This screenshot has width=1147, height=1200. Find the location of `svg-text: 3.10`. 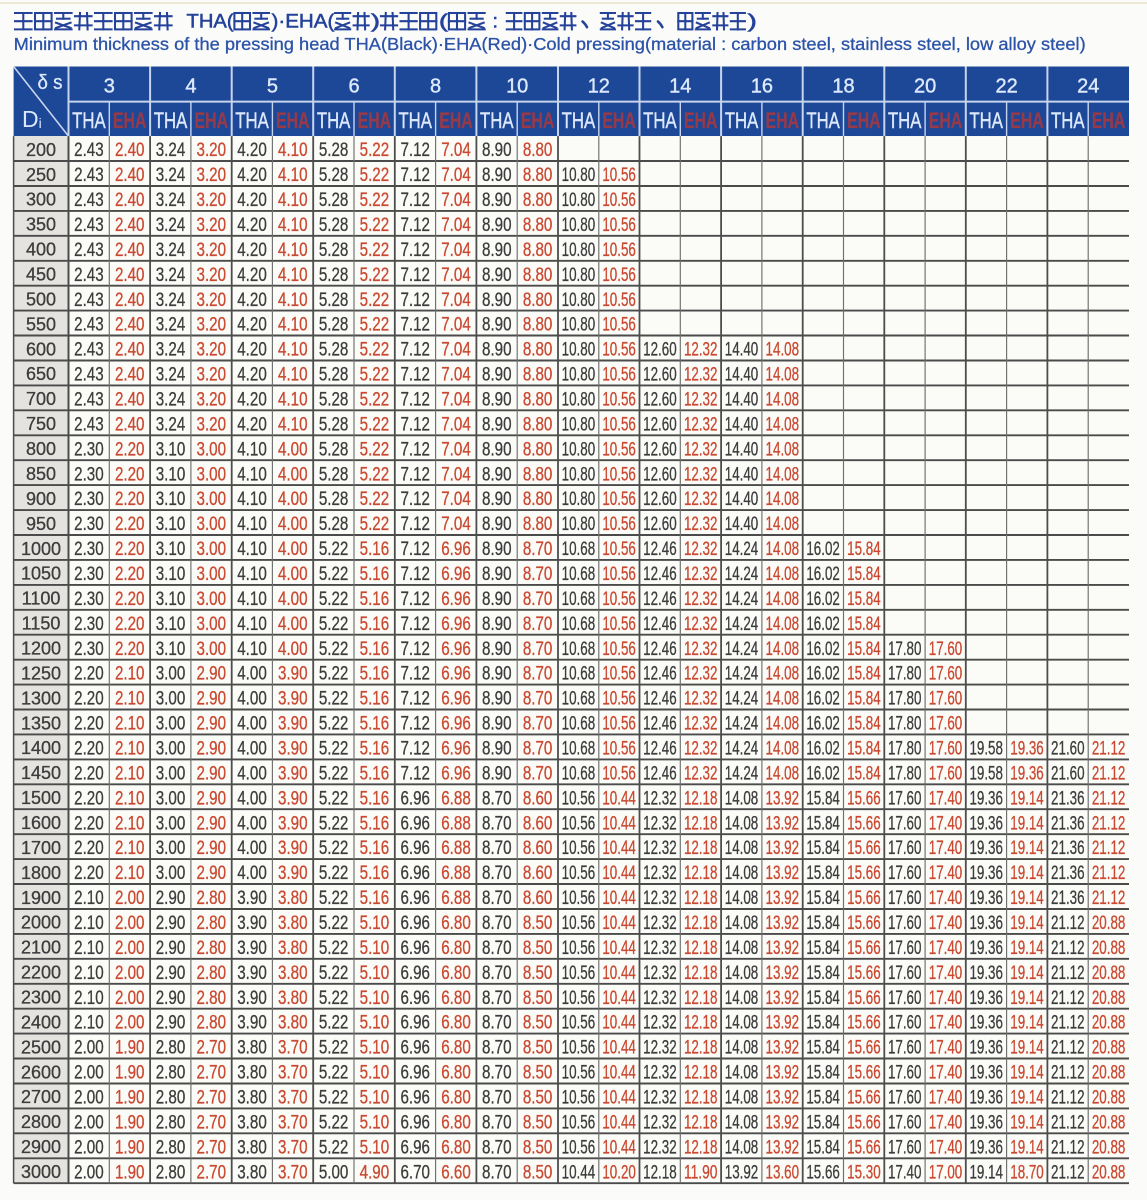

svg-text: 3.10 is located at coordinates (171, 524).